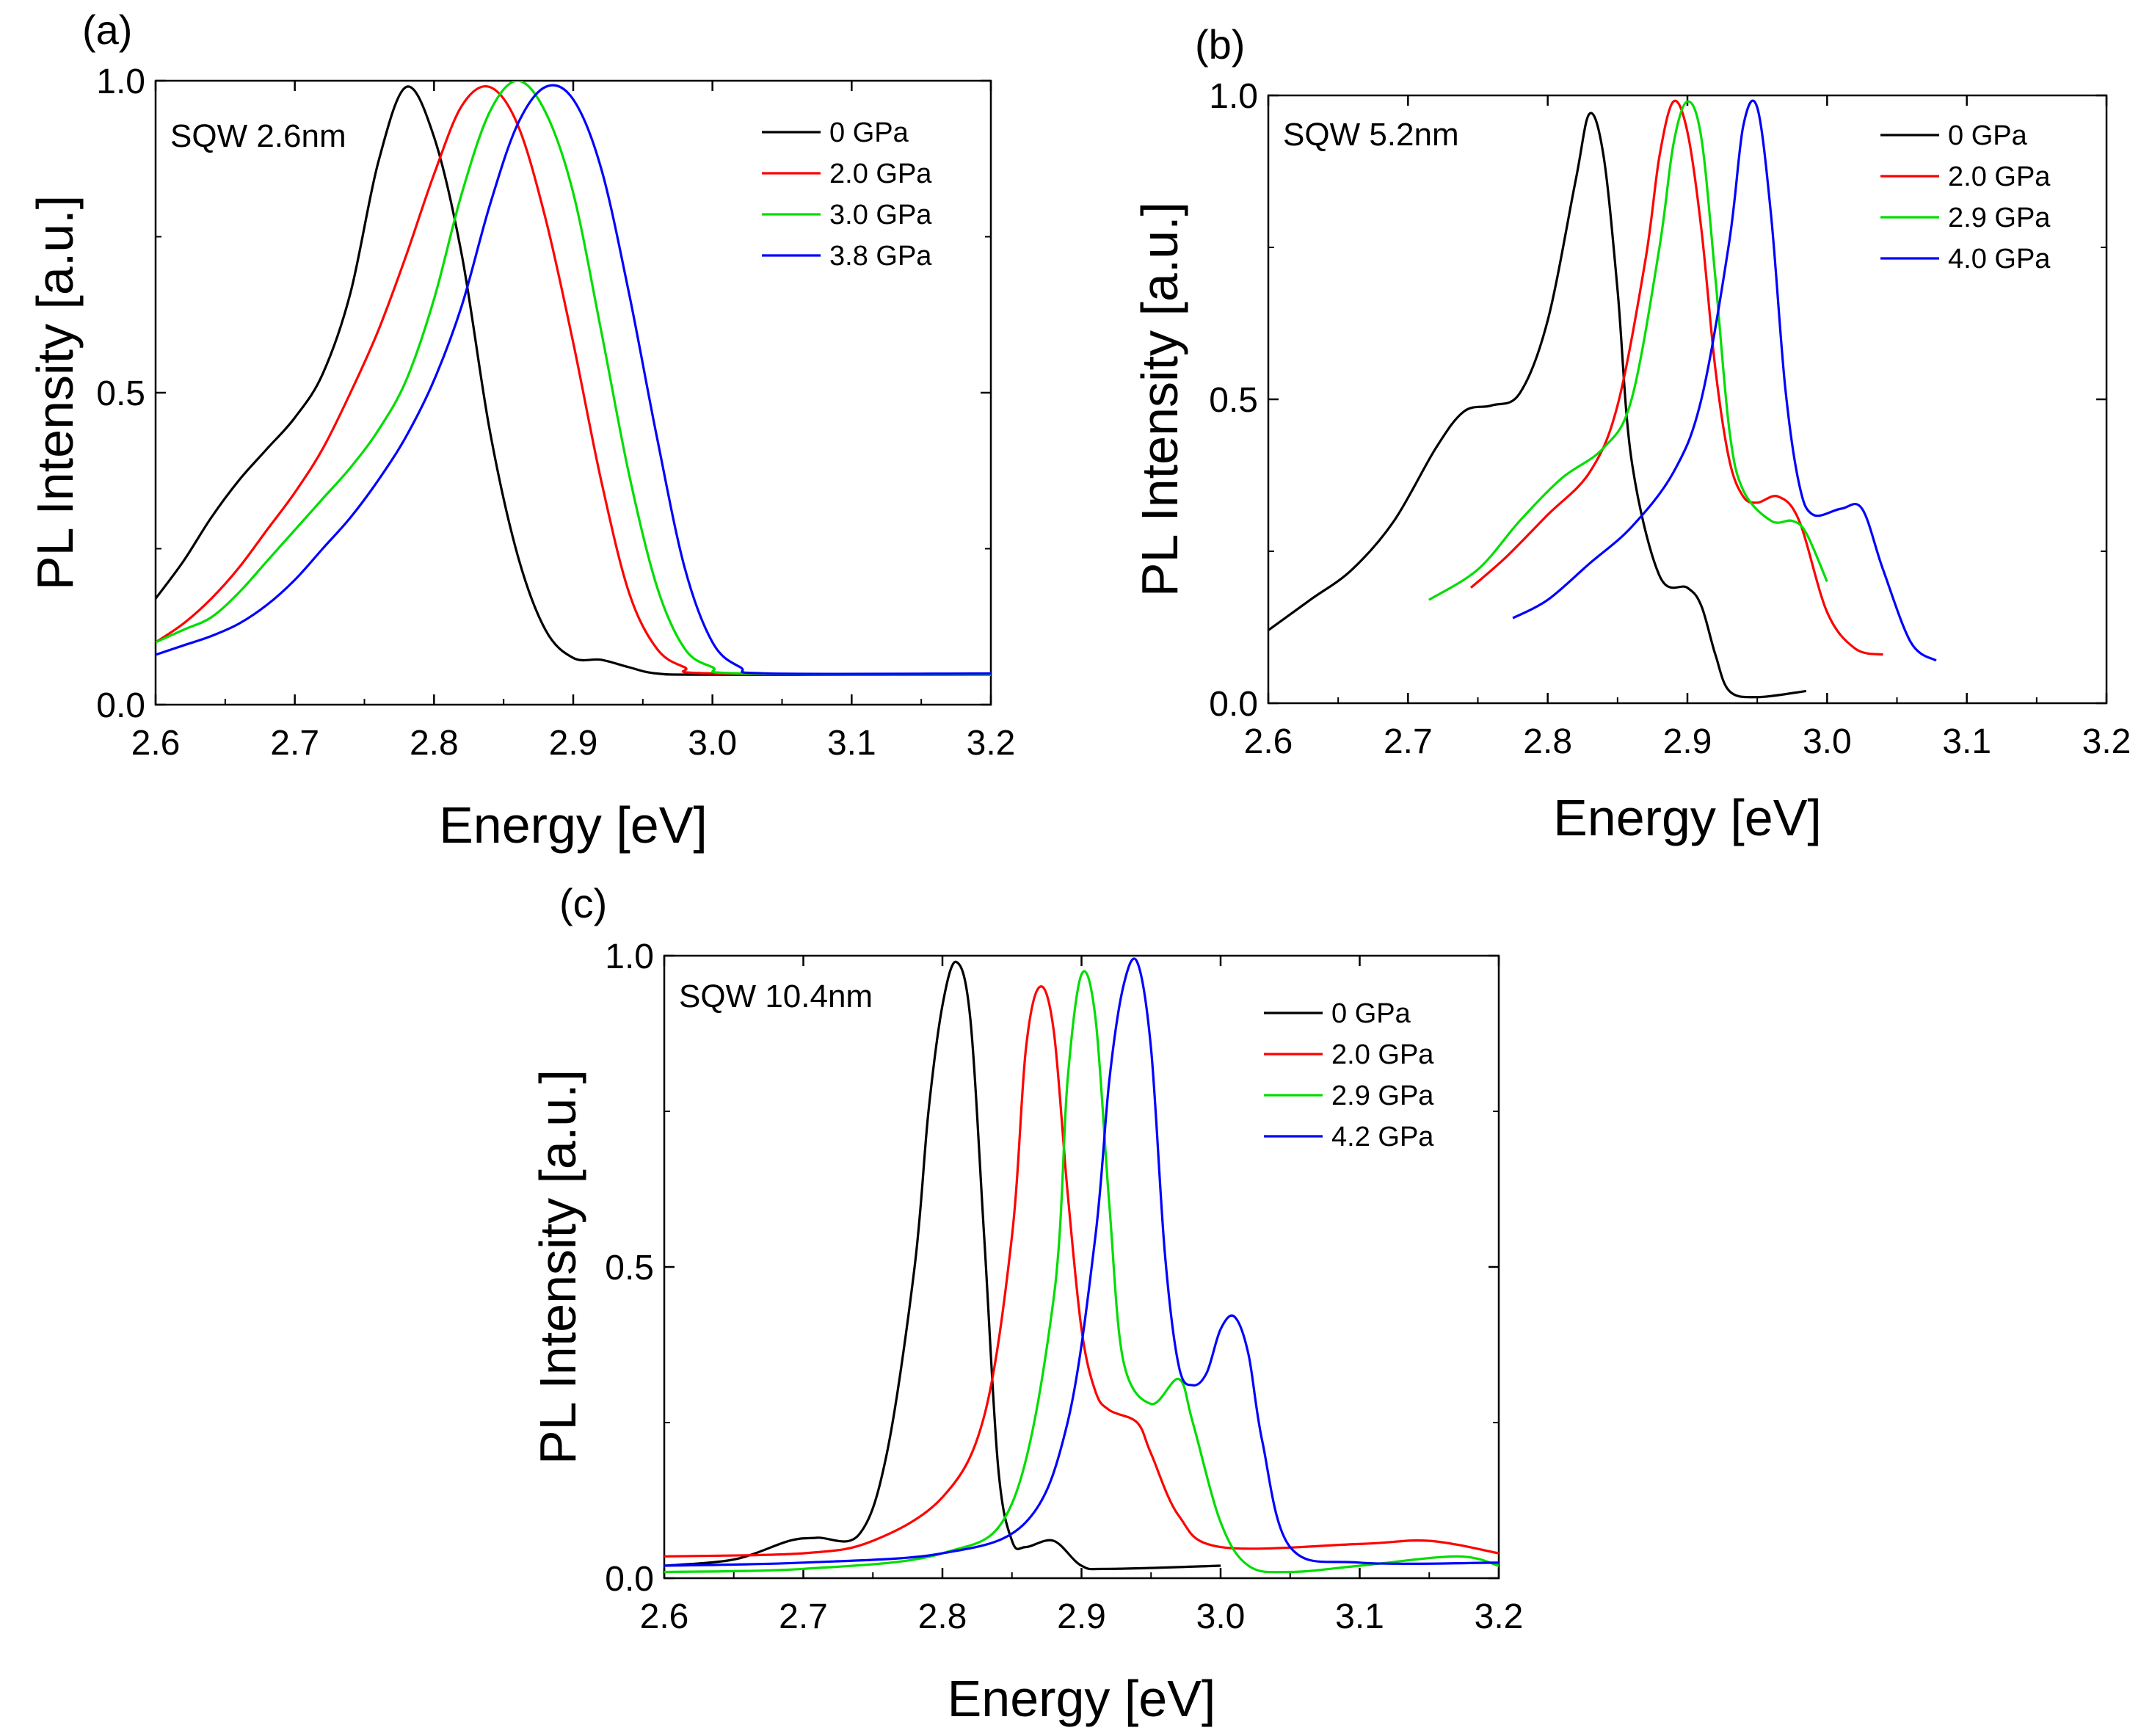  I want to click on panel-label: (c), so click(583, 903).